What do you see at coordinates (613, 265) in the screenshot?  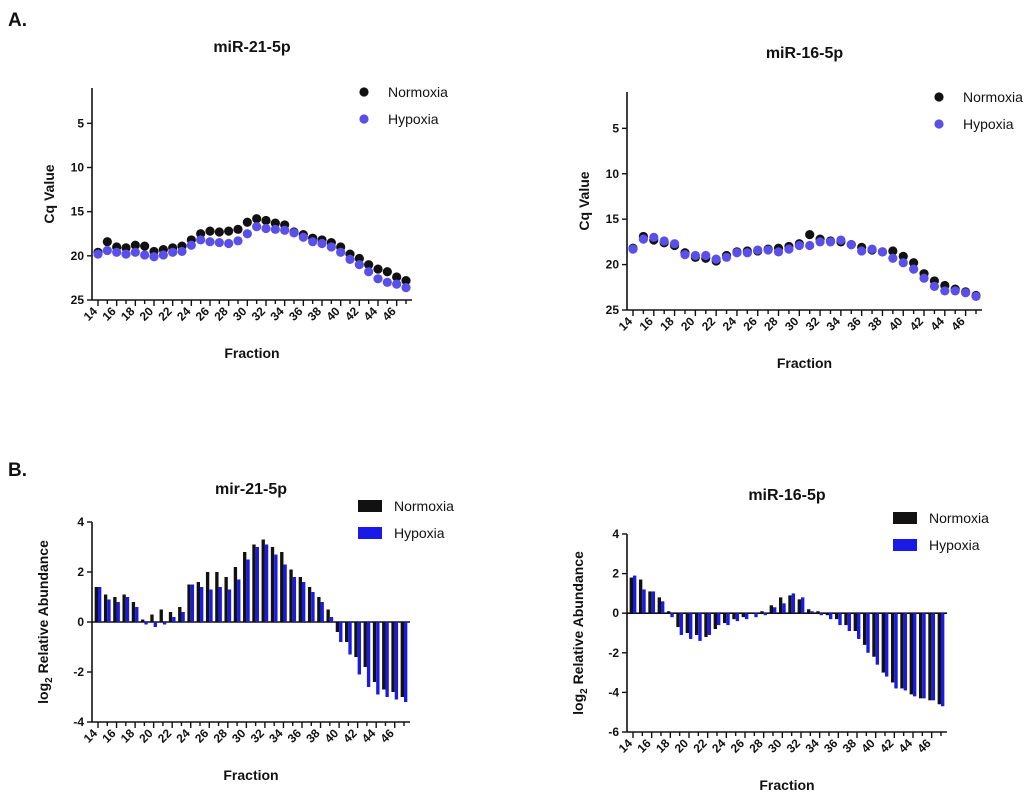 I see `y-tick-label: 20` at bounding box center [613, 265].